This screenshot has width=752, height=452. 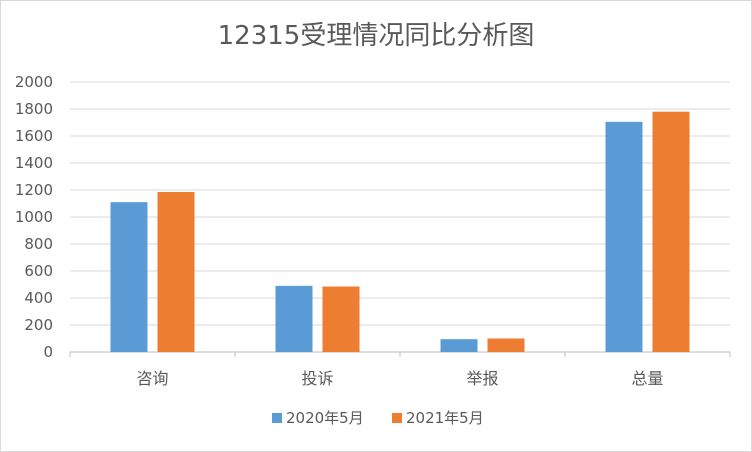 What do you see at coordinates (152, 378) in the screenshot?
I see `x-tick-label: 咨询` at bounding box center [152, 378].